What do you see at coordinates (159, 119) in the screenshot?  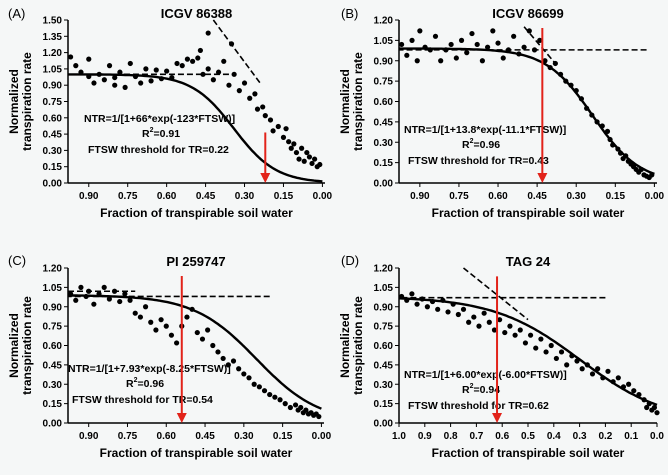 I see `equation-label: NTR=1/[1+66*exp(-123*FTSW)]` at bounding box center [159, 119].